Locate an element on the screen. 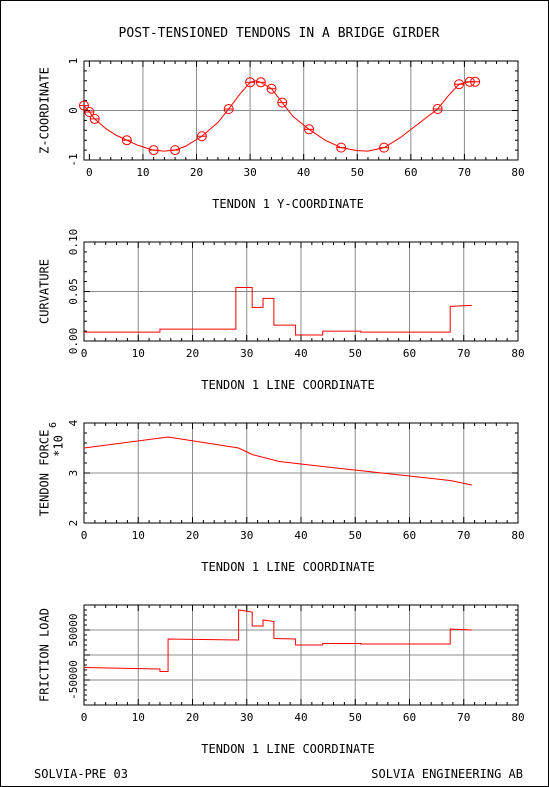 The image size is (549, 787). footer-left: SOLVIA-PRE 03 is located at coordinates (81, 774).